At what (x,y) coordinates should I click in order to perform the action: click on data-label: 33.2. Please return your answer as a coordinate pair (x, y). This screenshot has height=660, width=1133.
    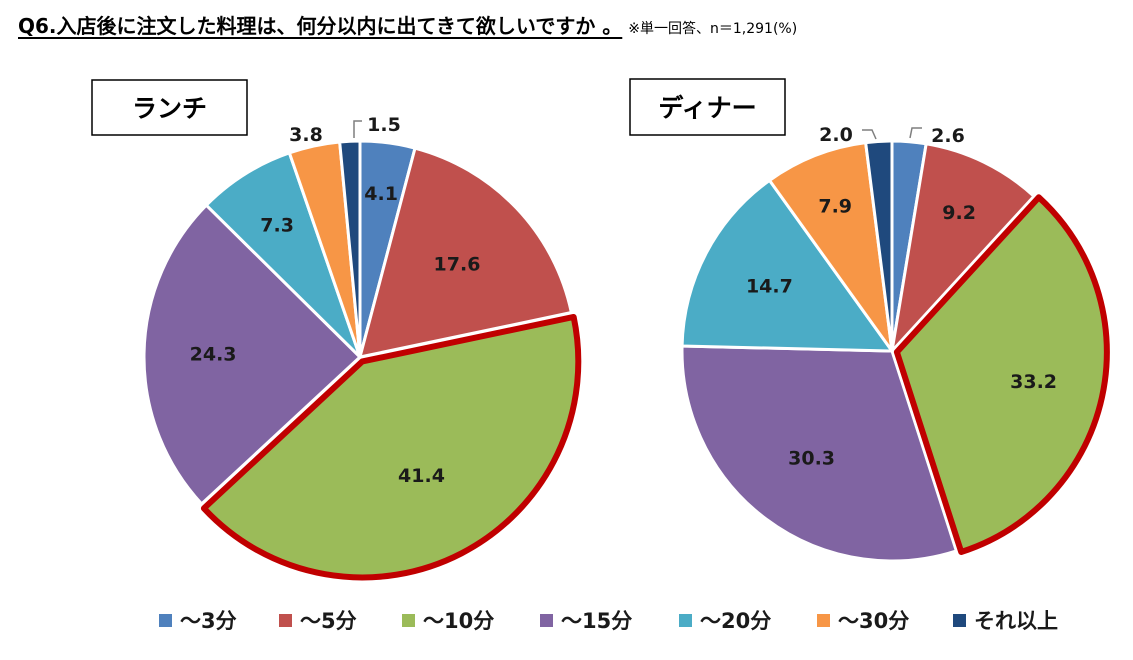
    Looking at the image, I should click on (1033, 382).